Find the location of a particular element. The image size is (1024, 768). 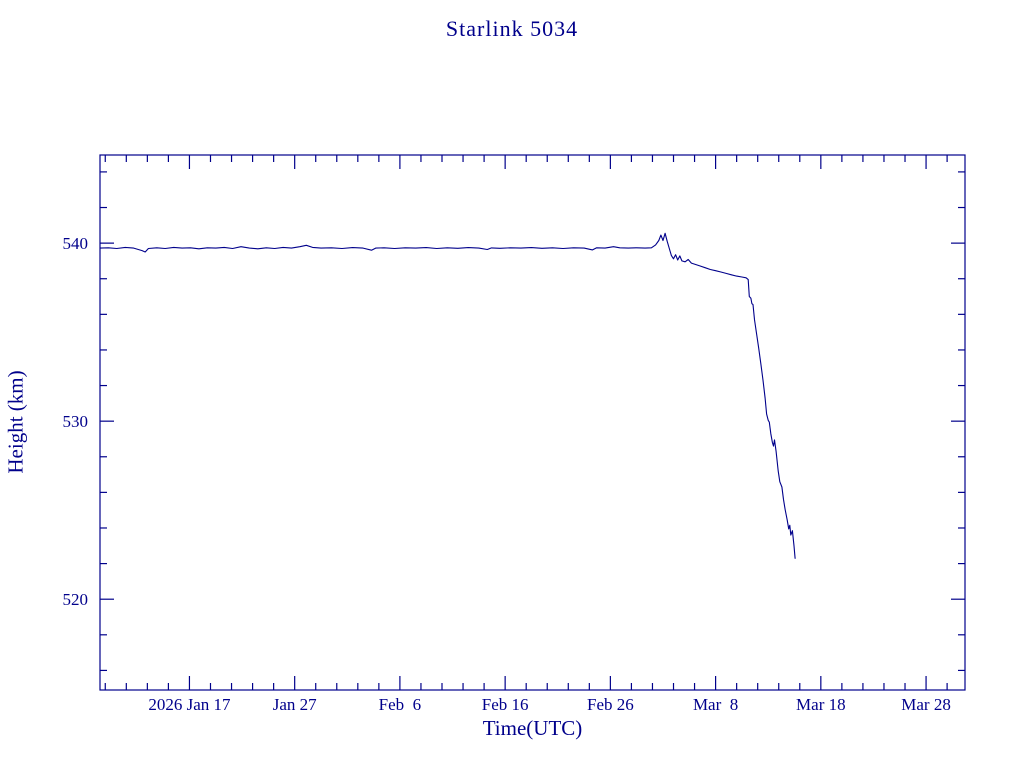

x-tick-label: 2026 Jan 17 is located at coordinates (189, 704).